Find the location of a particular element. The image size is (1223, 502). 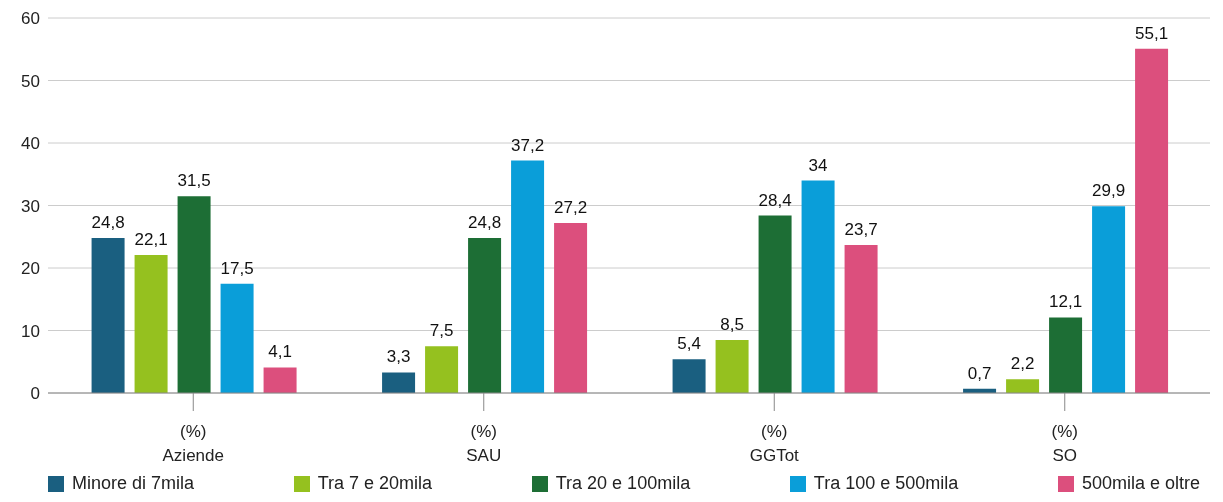

data-label: 12,1 is located at coordinates (1066, 302).